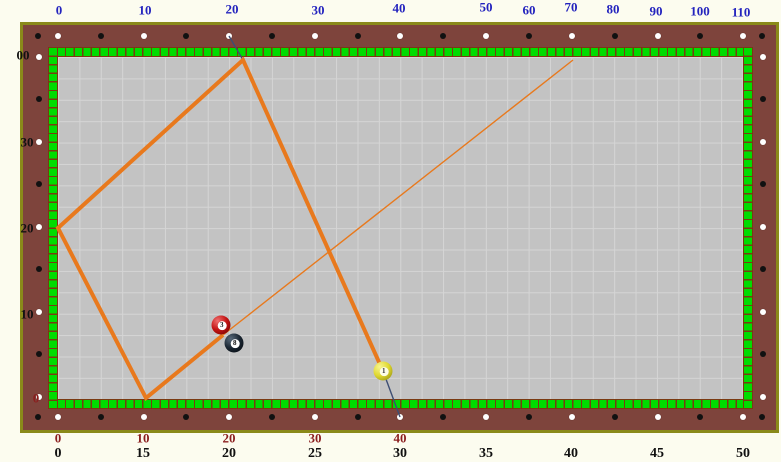  I want to click on black-ball-number: 8, so click(235, 343).